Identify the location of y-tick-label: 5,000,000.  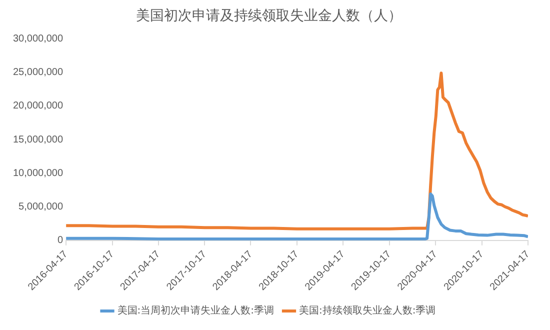
(41, 207).